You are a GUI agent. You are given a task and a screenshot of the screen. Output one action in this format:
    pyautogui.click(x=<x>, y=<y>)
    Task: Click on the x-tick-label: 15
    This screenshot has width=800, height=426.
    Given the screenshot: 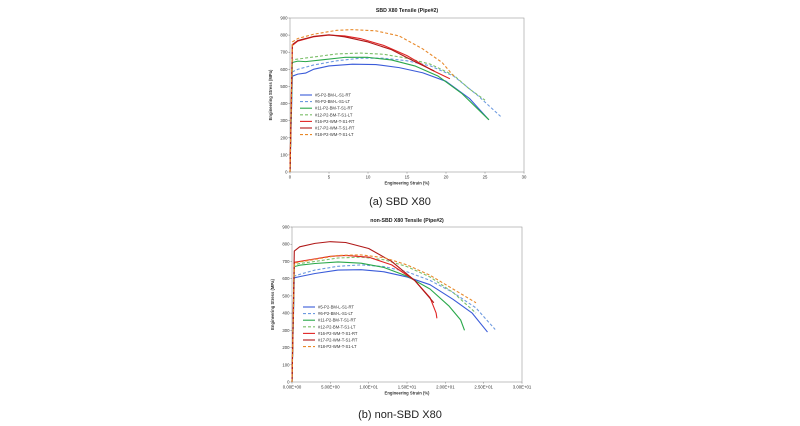 What is the action you would take?
    pyautogui.click(x=407, y=177)
    